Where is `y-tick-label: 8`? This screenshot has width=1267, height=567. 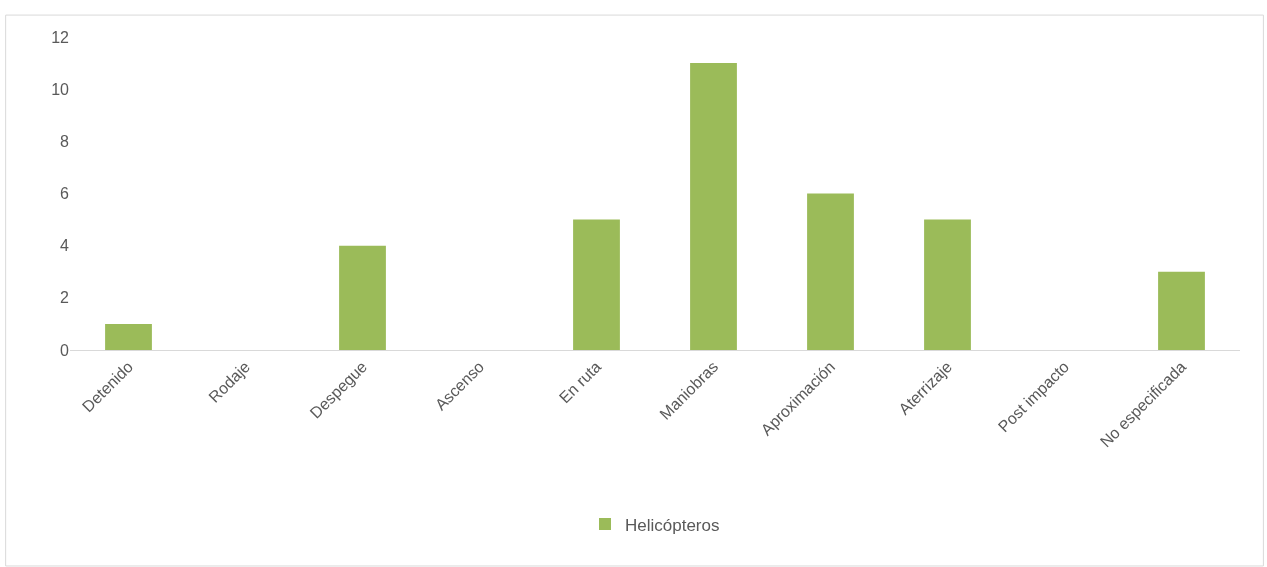
y-tick-label: 8 is located at coordinates (65, 141).